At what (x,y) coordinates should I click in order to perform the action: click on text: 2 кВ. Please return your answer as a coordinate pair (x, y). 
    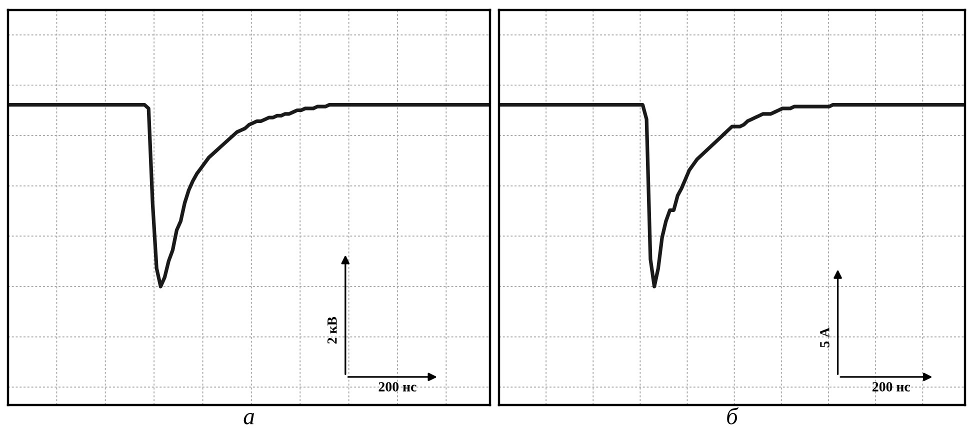
    Looking at the image, I should click on (332, 330).